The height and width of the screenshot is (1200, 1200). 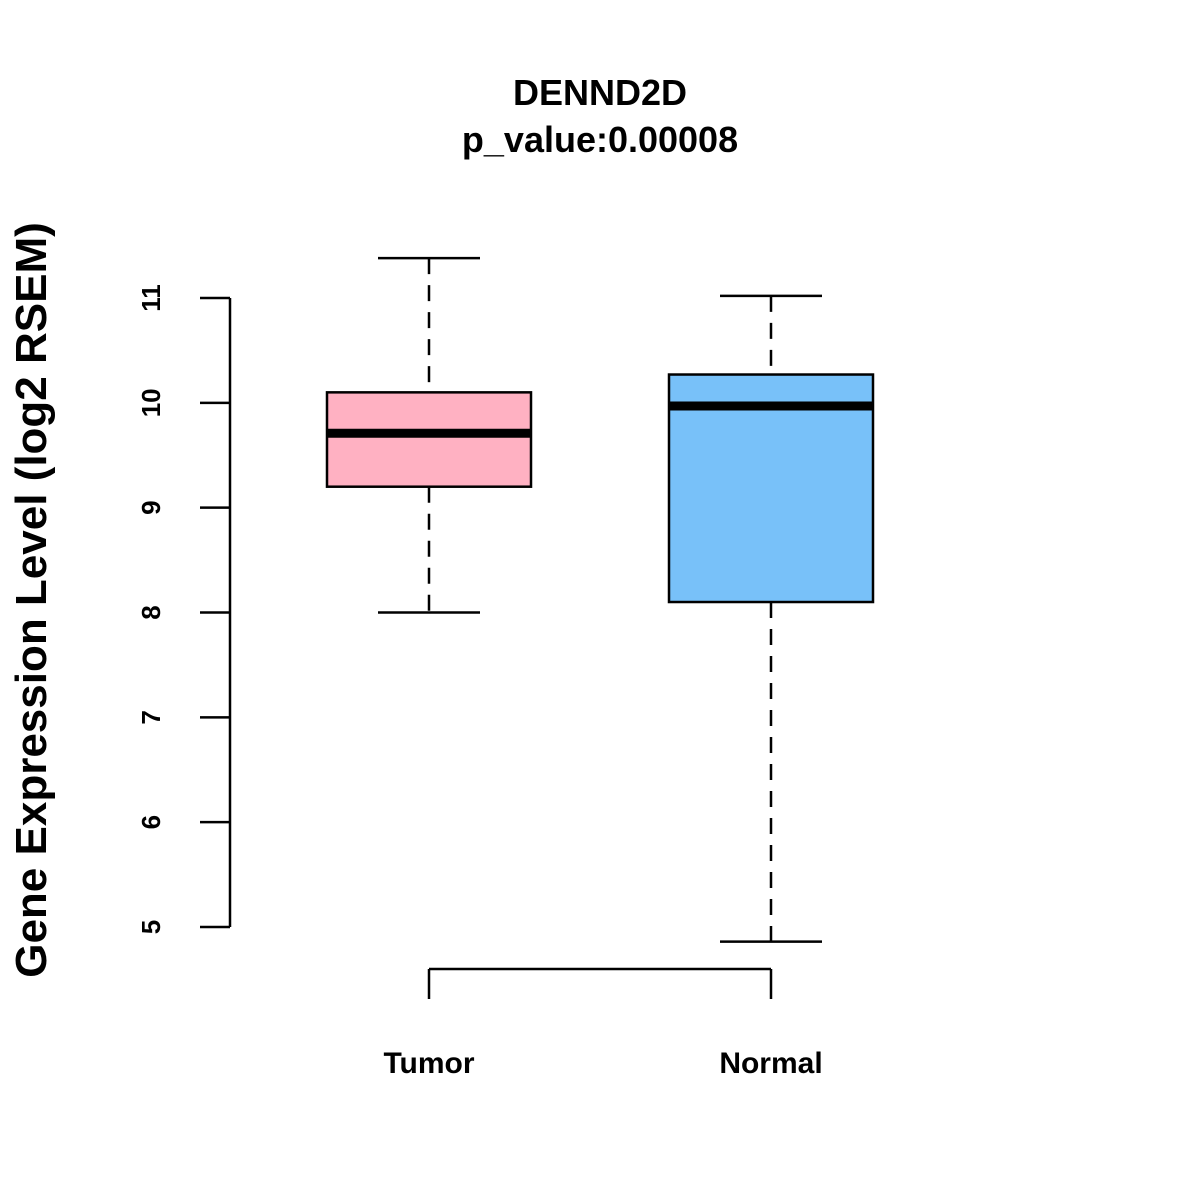 What do you see at coordinates (151, 927) in the screenshot?
I see `y-tick-label: 5` at bounding box center [151, 927].